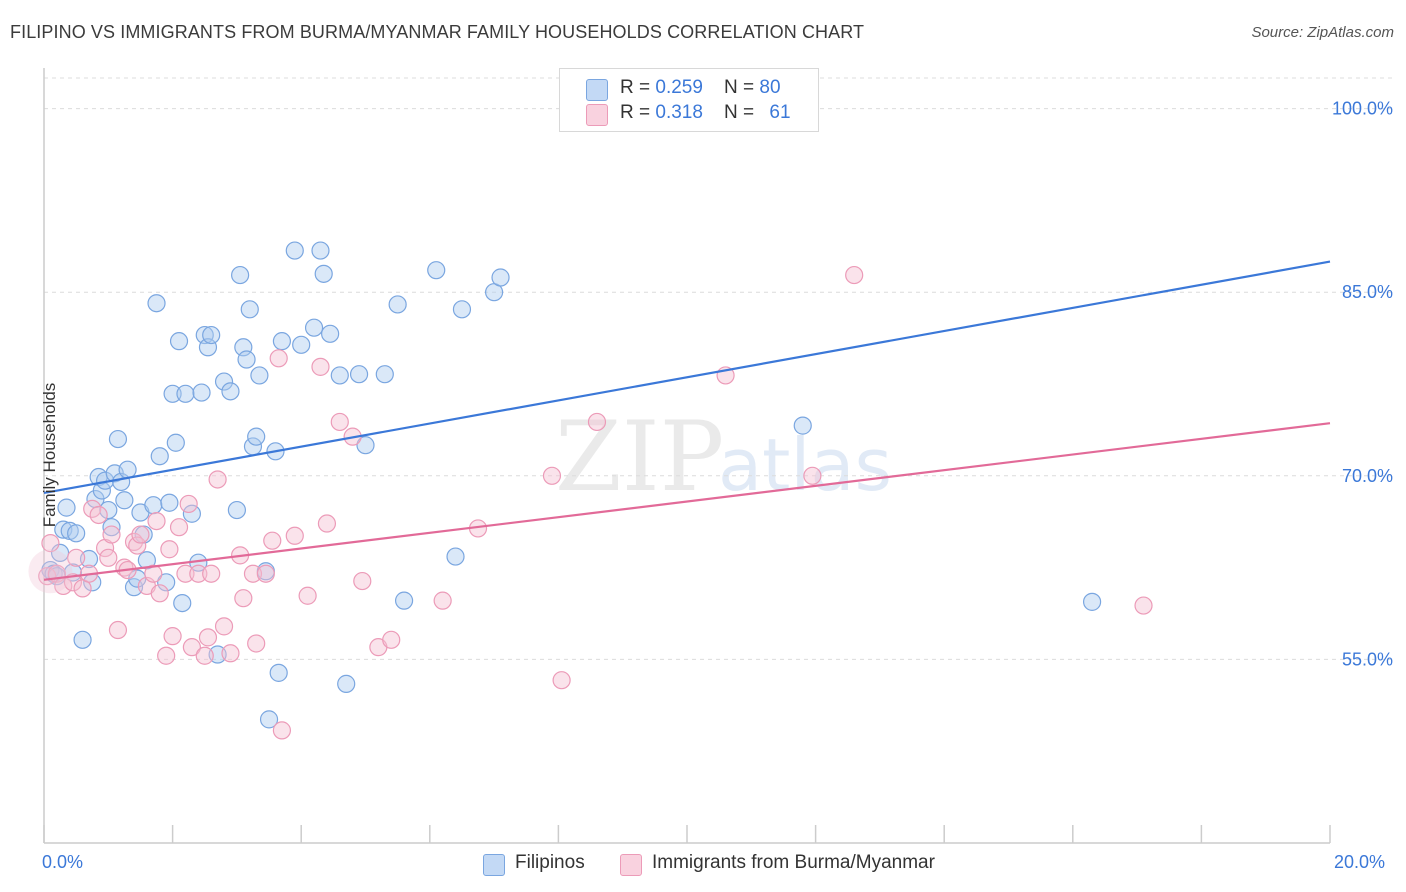  Describe the element at coordinates (805, 465) in the screenshot. I see `watermark-atlas: atlas` at that location.